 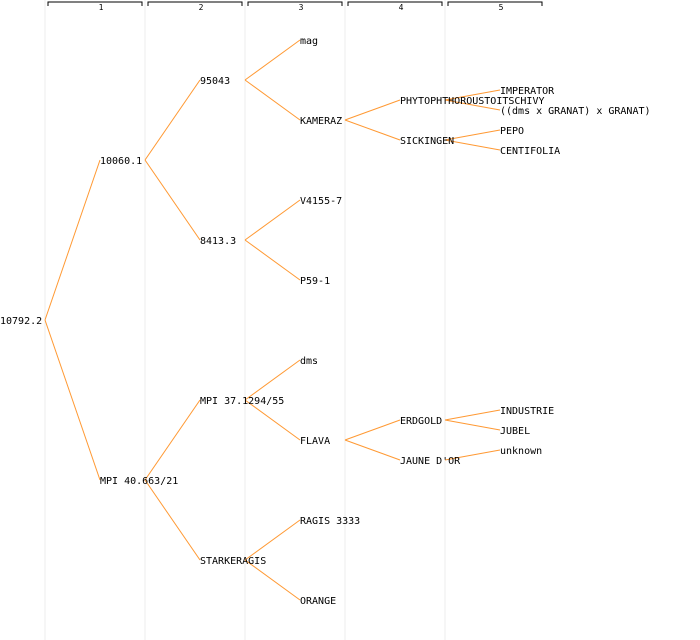 I want to click on tree-node-label: 95043, so click(x=215, y=81).